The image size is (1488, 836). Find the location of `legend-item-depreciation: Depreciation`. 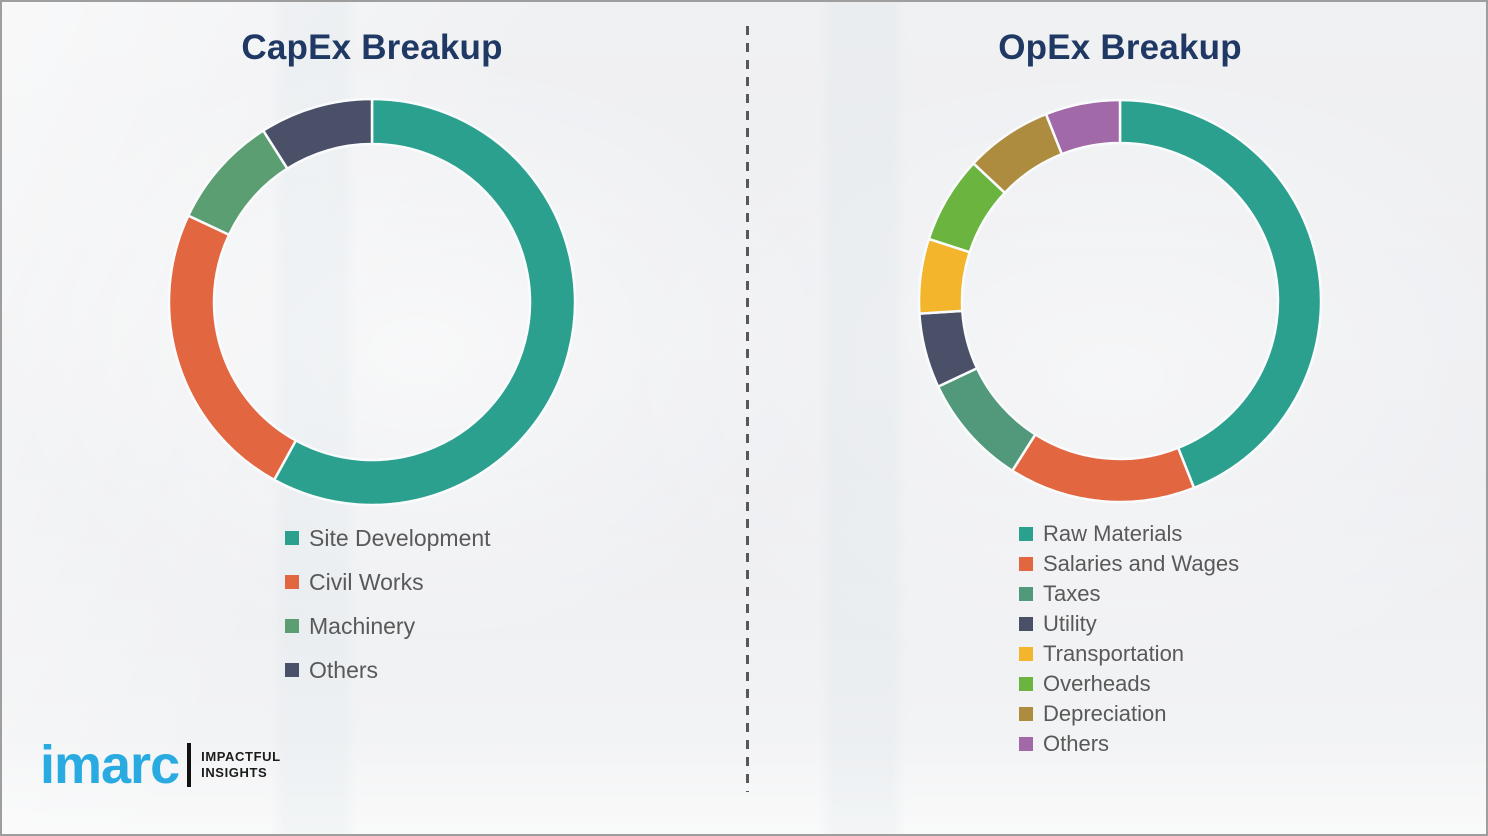

legend-item-depreciation: Depreciation is located at coordinates (1129, 714).